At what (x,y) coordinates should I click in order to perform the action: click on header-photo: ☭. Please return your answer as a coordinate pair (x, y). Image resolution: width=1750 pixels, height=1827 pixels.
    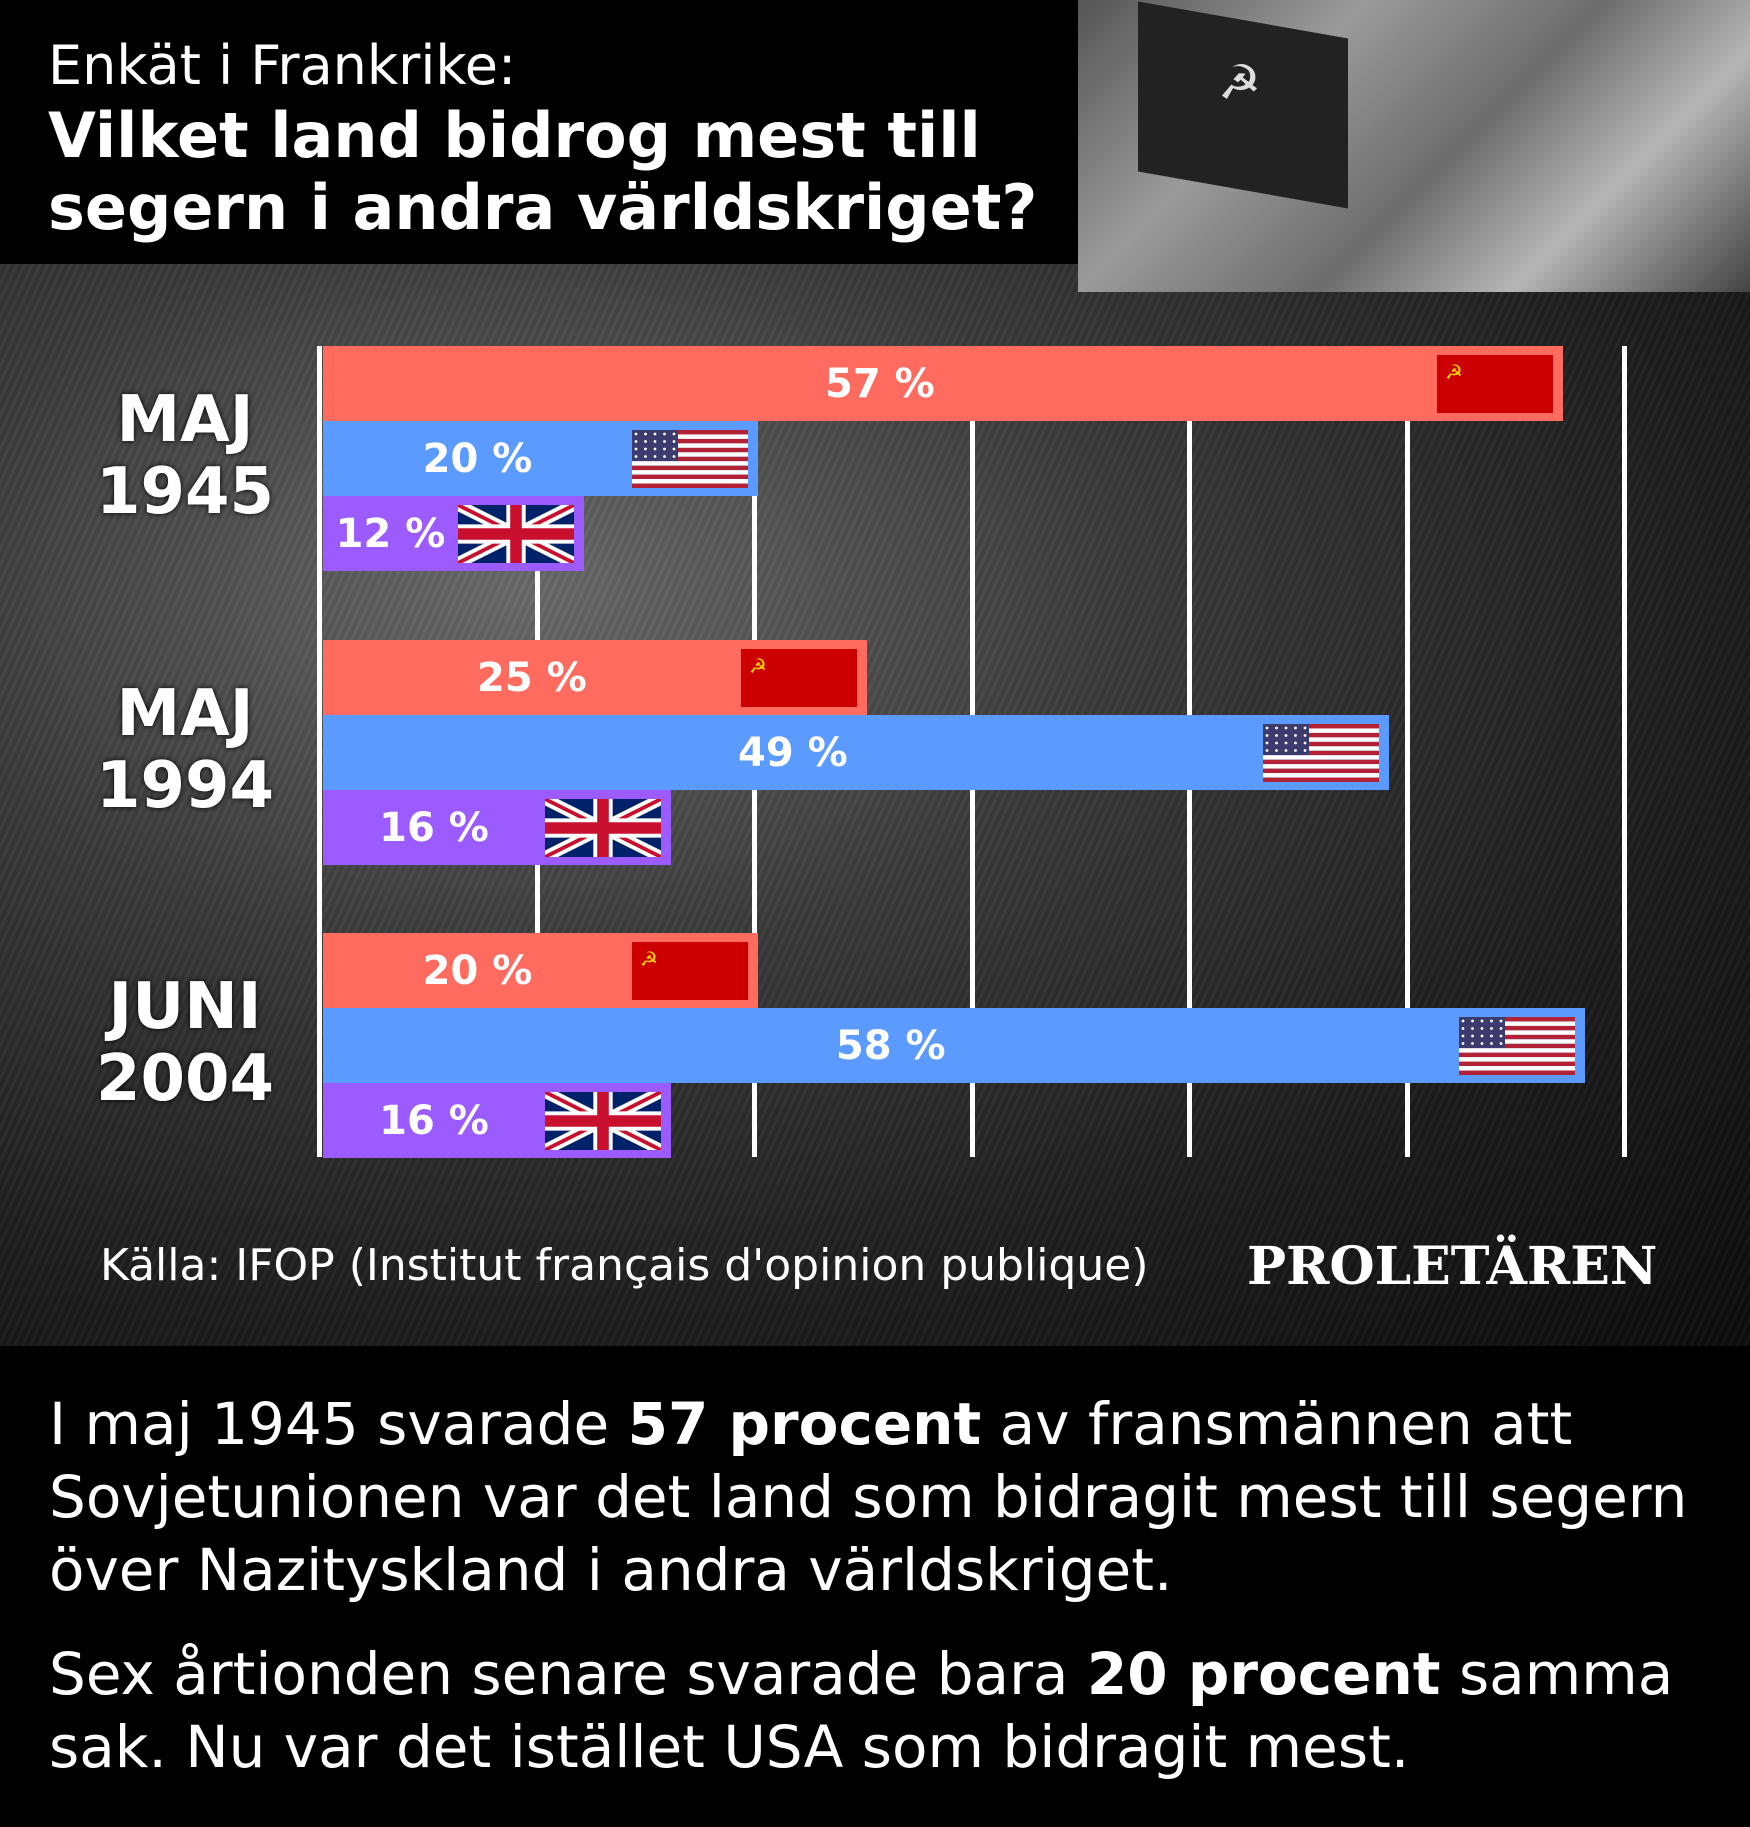
    Looking at the image, I should click on (1414, 146).